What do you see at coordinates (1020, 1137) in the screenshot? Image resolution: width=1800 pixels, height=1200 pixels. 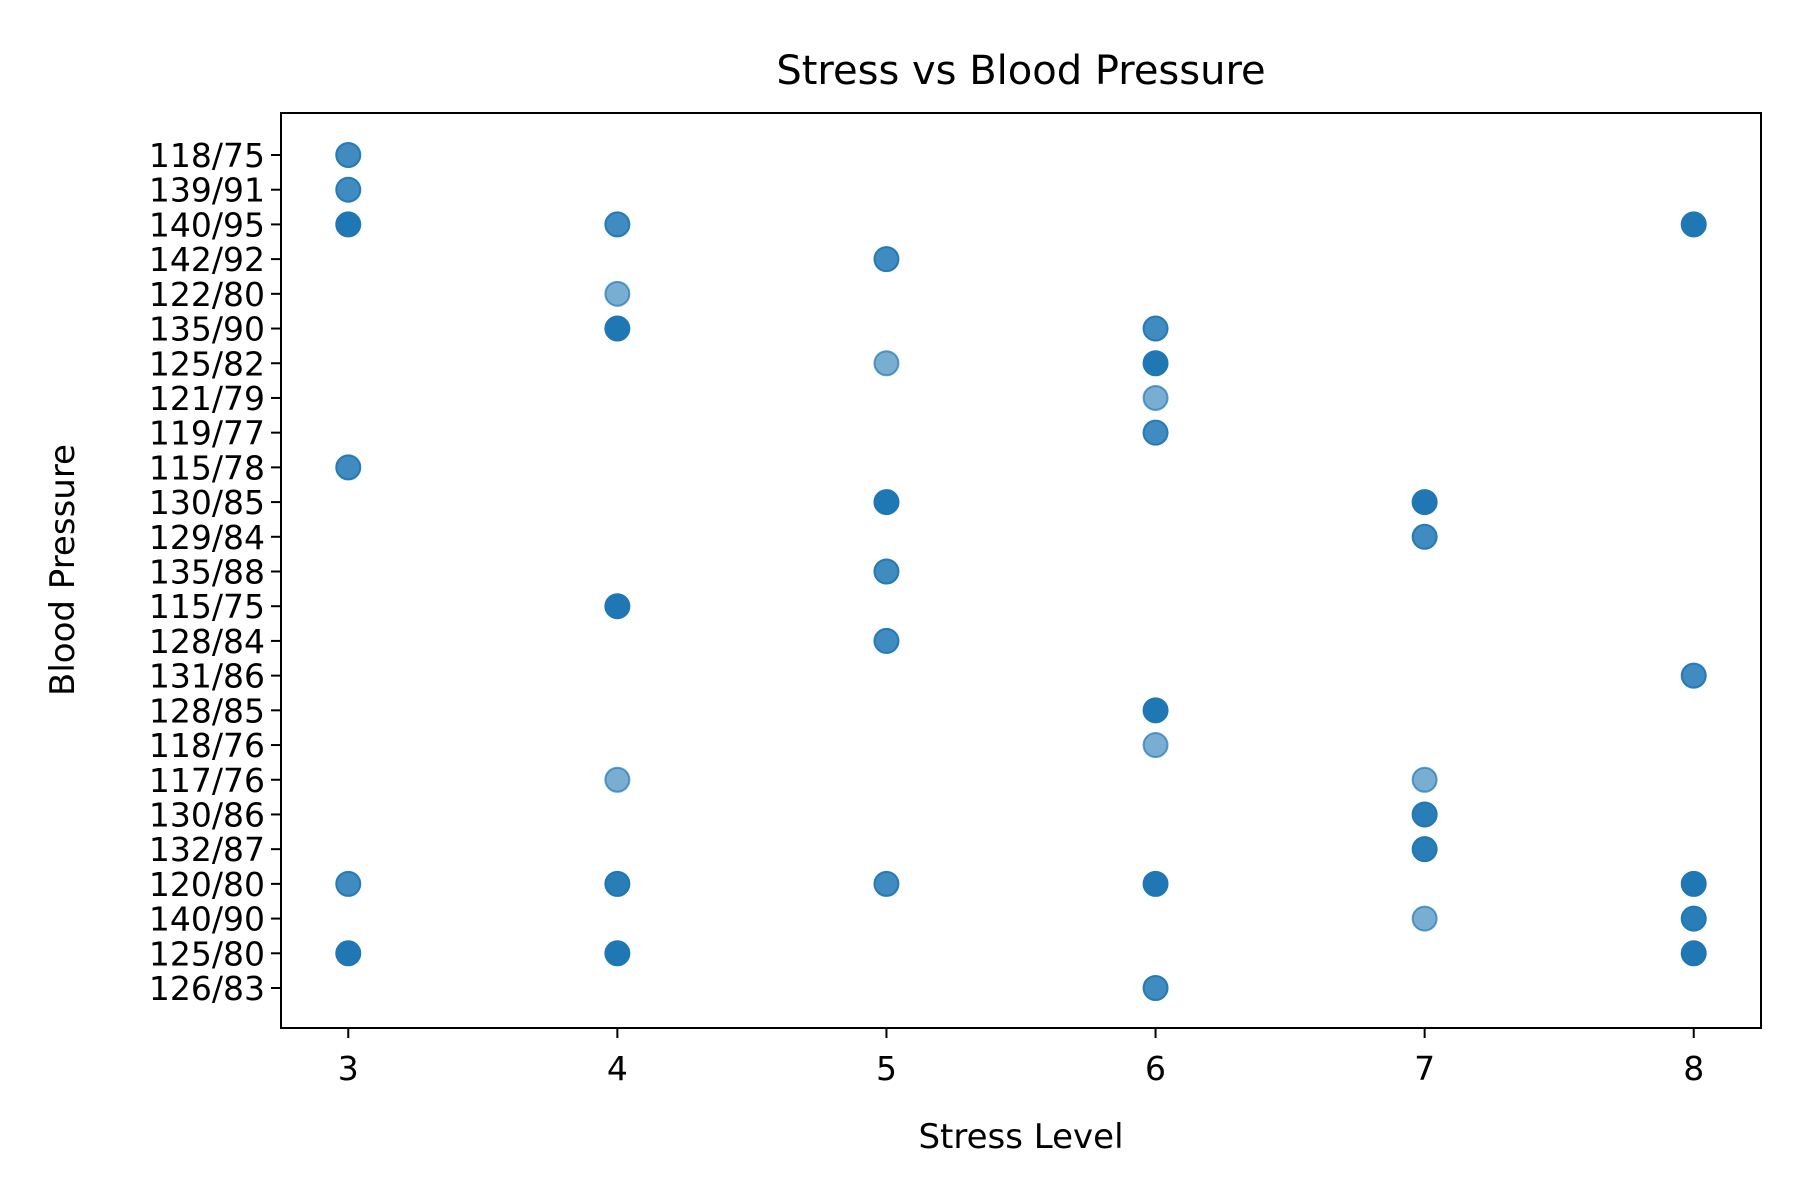 I see `x-axis-label: Stress Level` at bounding box center [1020, 1137].